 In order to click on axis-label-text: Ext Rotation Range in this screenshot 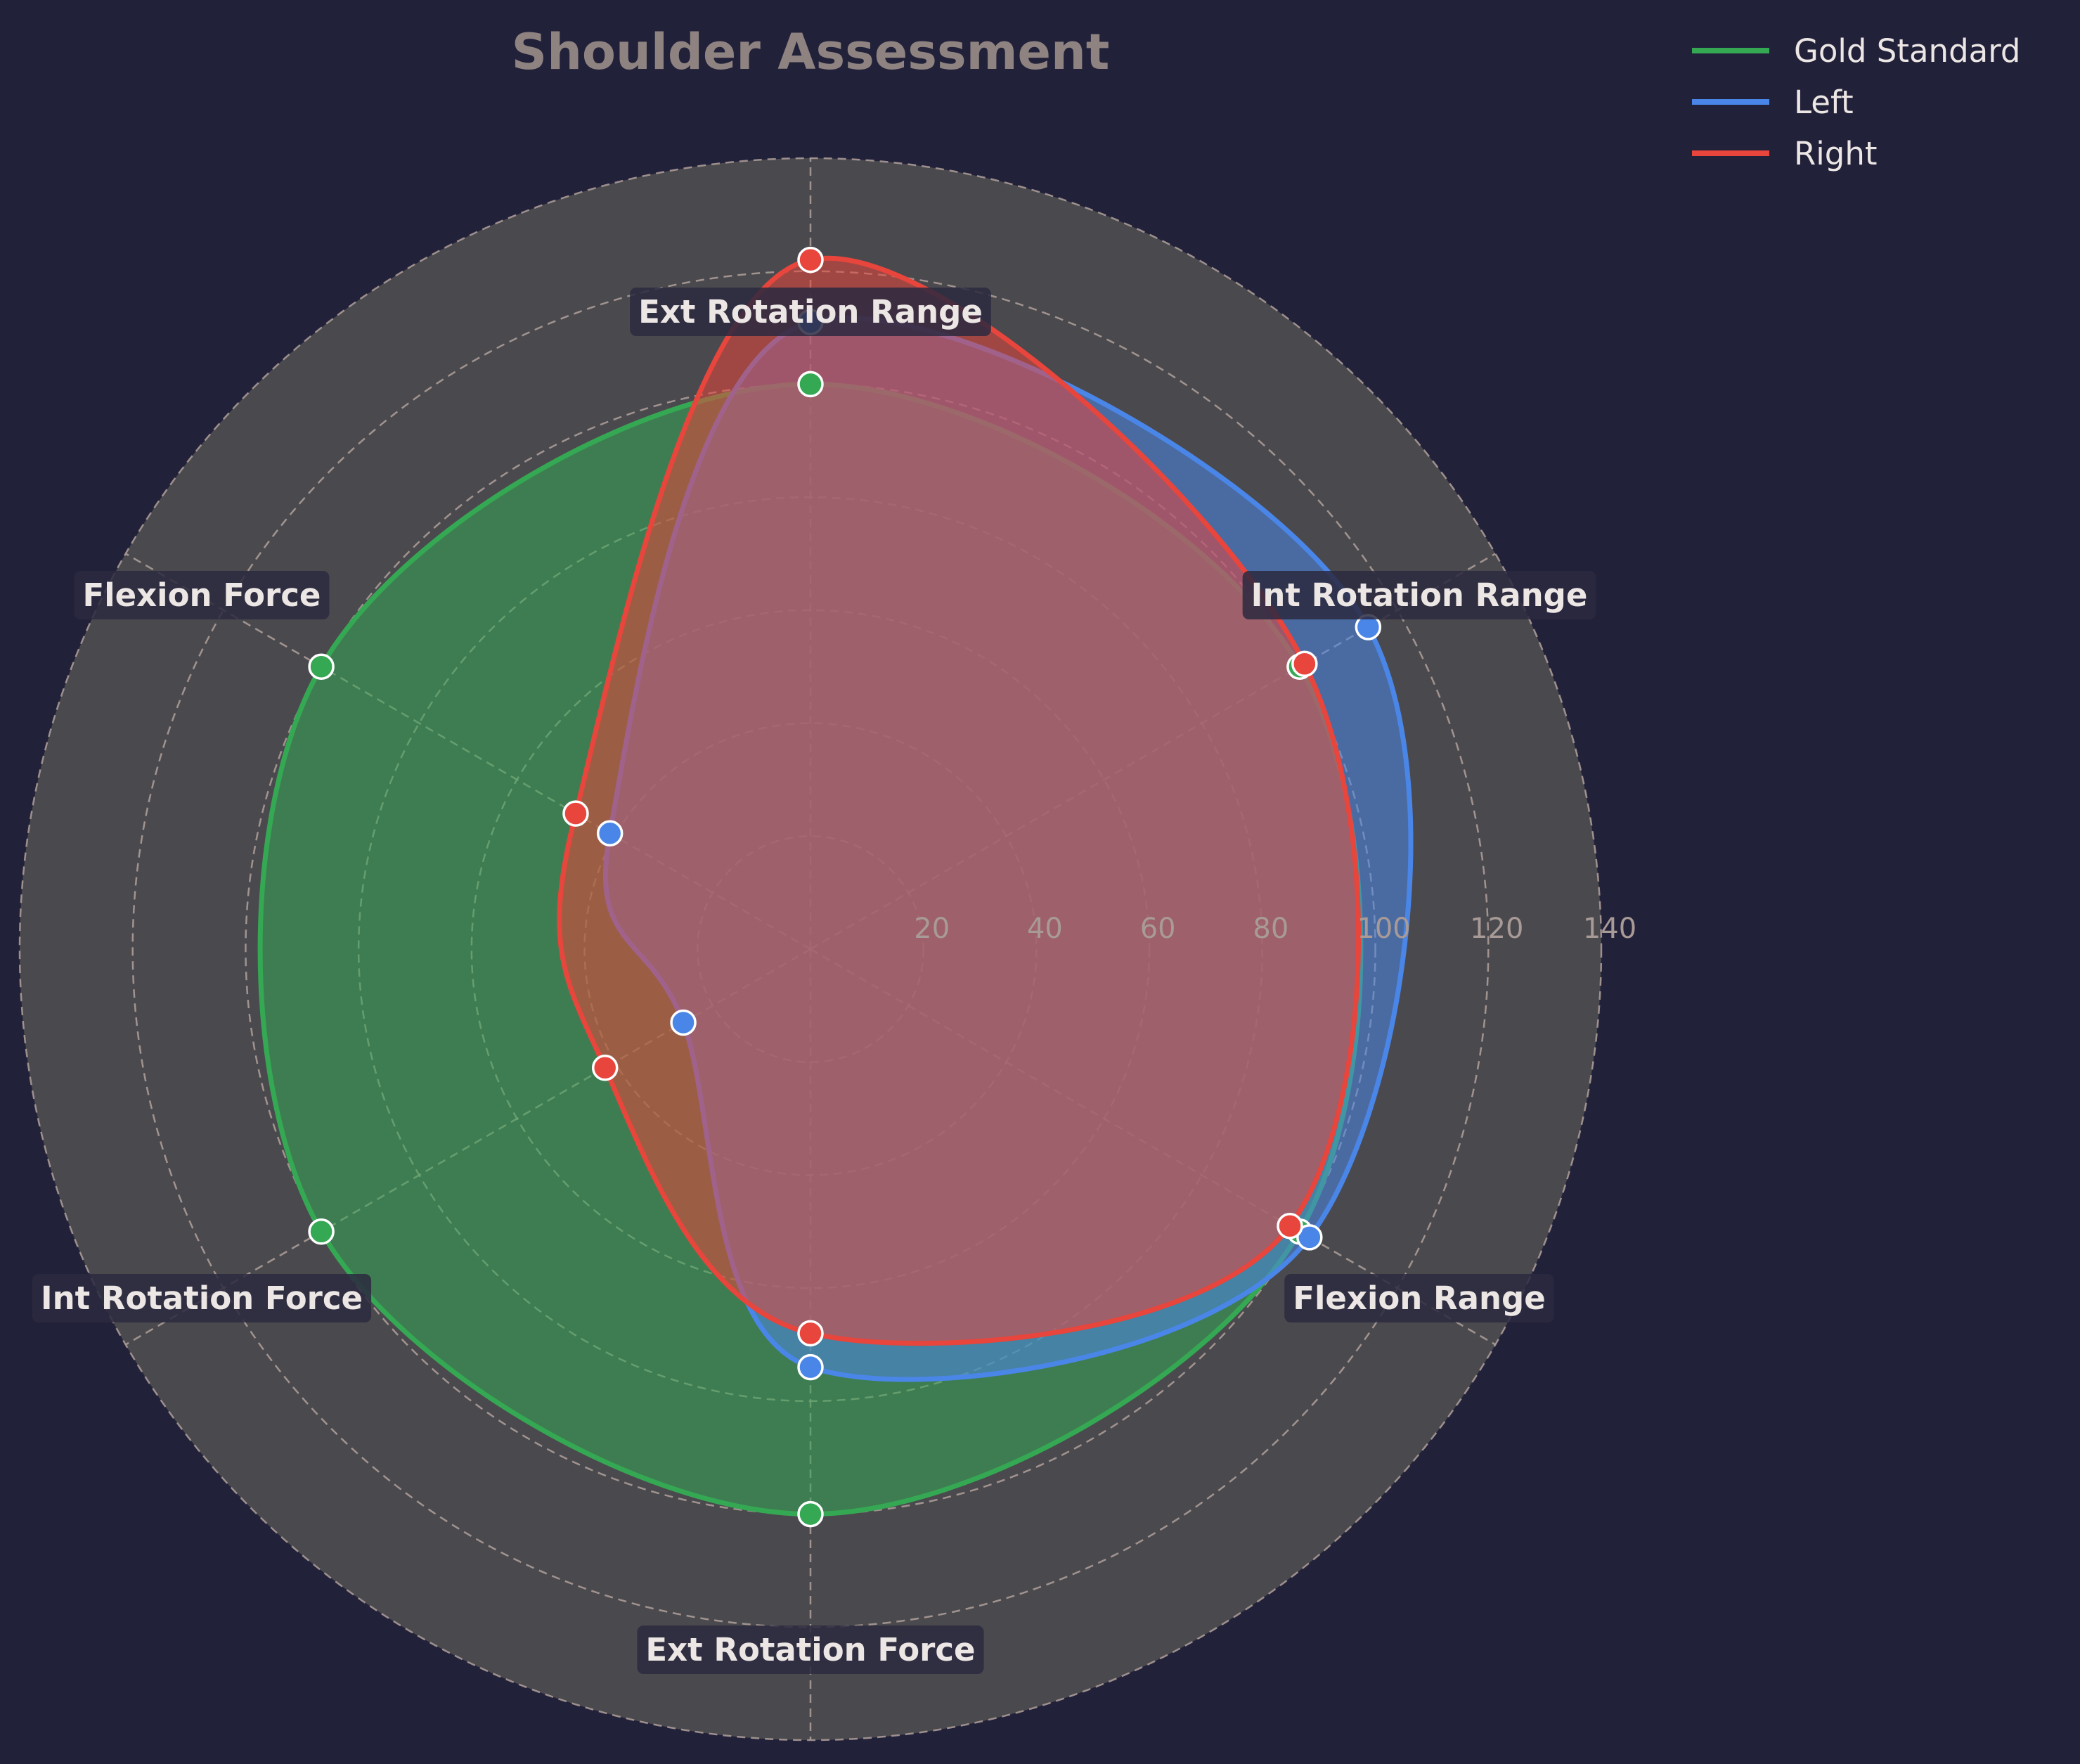, I will do `click(810, 311)`.